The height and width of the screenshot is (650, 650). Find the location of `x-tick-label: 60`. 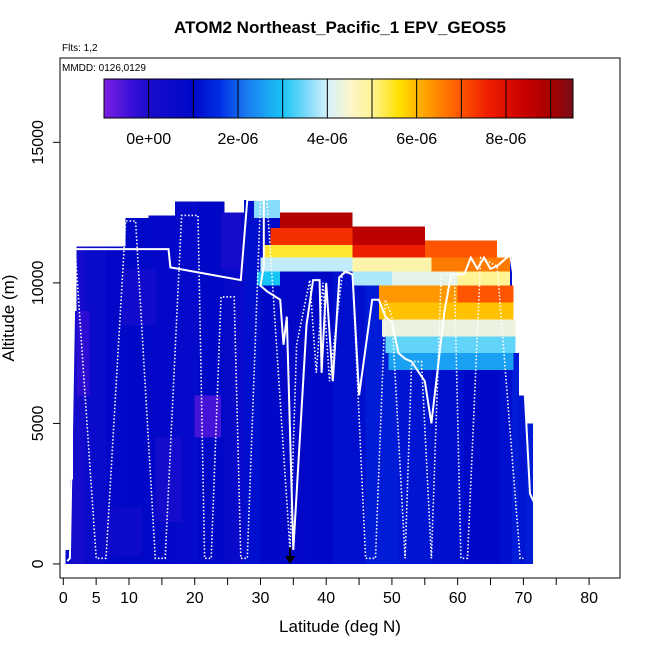

x-tick-label: 60 is located at coordinates (458, 598).